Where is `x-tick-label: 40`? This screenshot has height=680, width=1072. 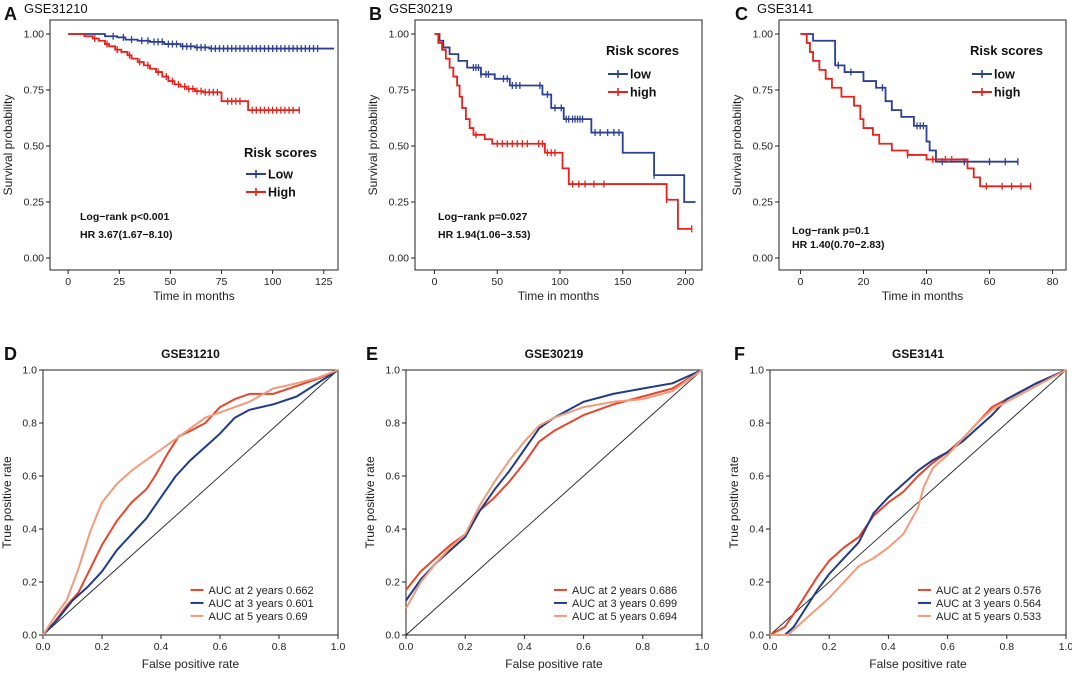
x-tick-label: 40 is located at coordinates (927, 282).